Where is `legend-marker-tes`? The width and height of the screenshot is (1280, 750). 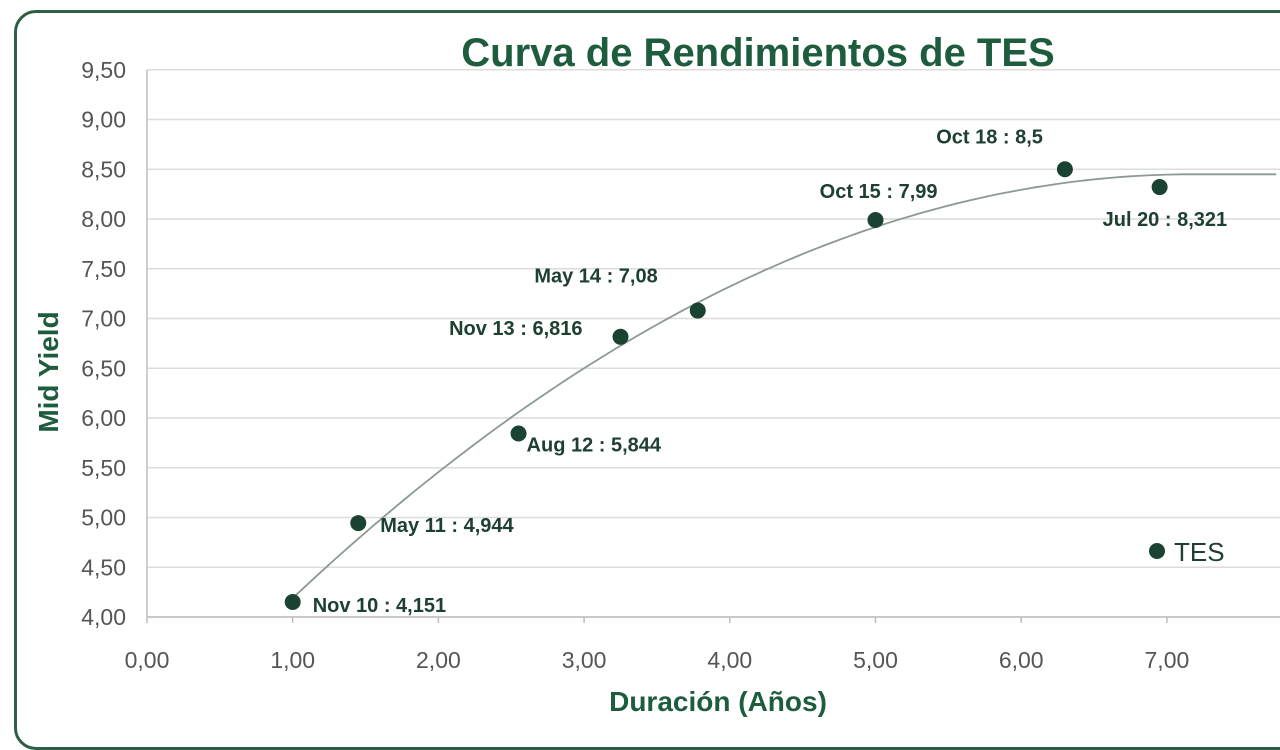
legend-marker-tes is located at coordinates (1157, 551).